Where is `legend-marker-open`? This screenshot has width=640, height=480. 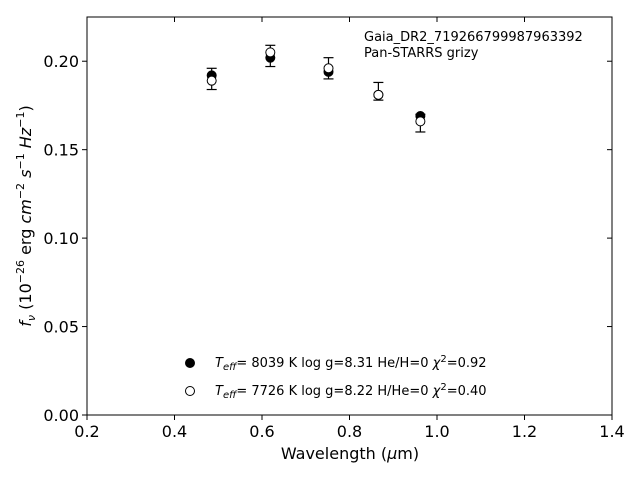
legend-marker-open is located at coordinates (190, 391).